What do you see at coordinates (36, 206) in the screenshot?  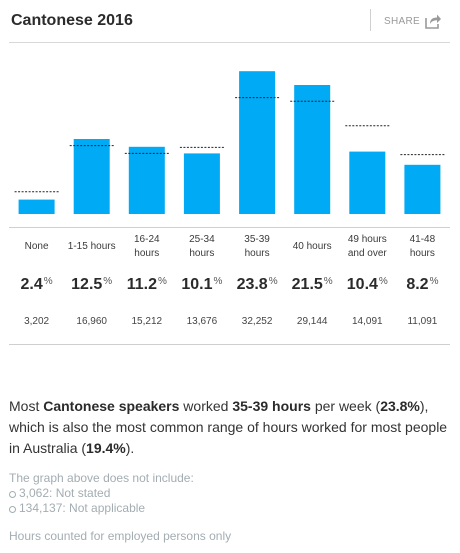 I see `bar-none` at bounding box center [36, 206].